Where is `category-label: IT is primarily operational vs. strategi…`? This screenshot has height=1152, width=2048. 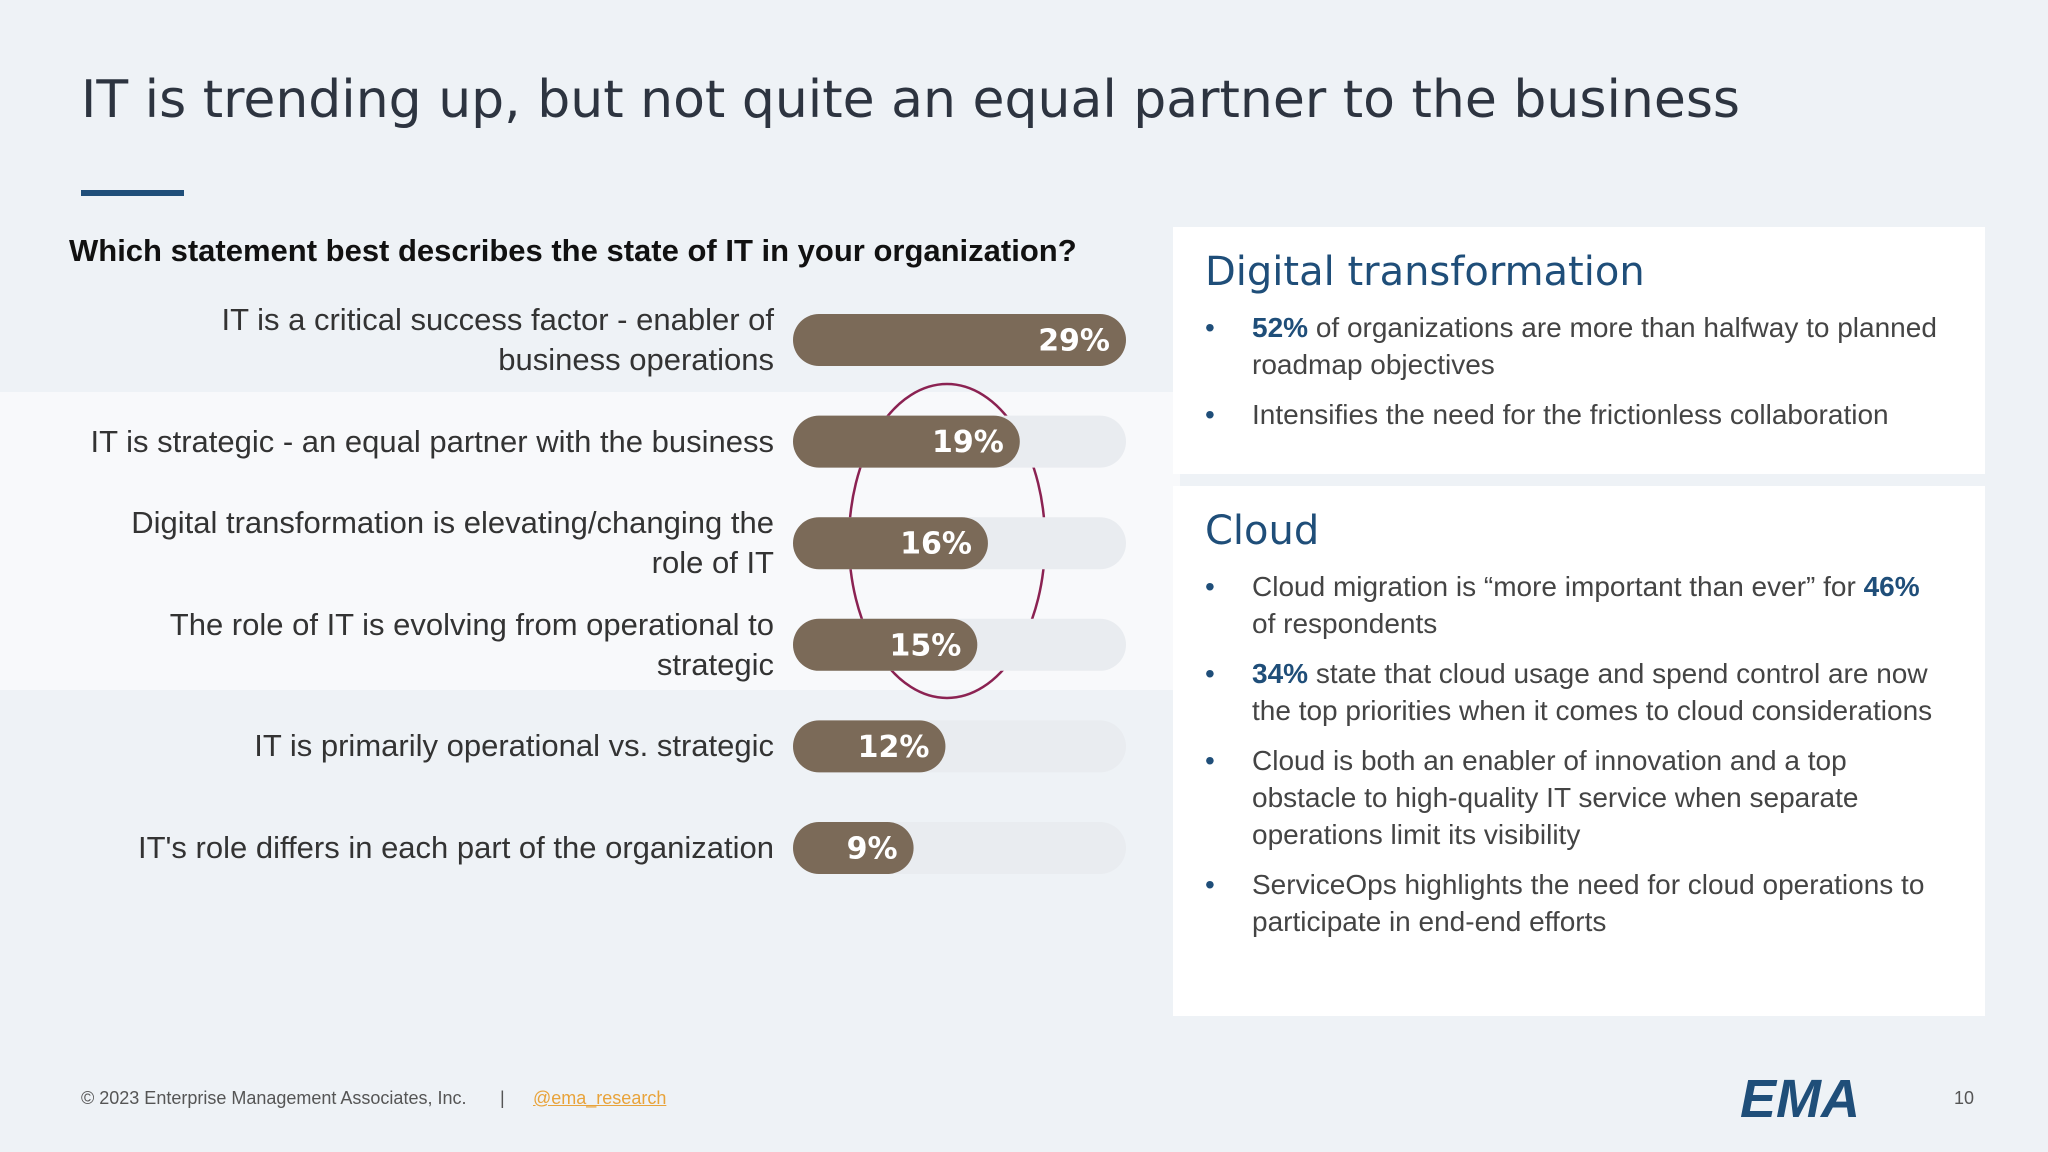
category-label: IT is primarily operational vs. strategi… is located at coordinates (514, 746).